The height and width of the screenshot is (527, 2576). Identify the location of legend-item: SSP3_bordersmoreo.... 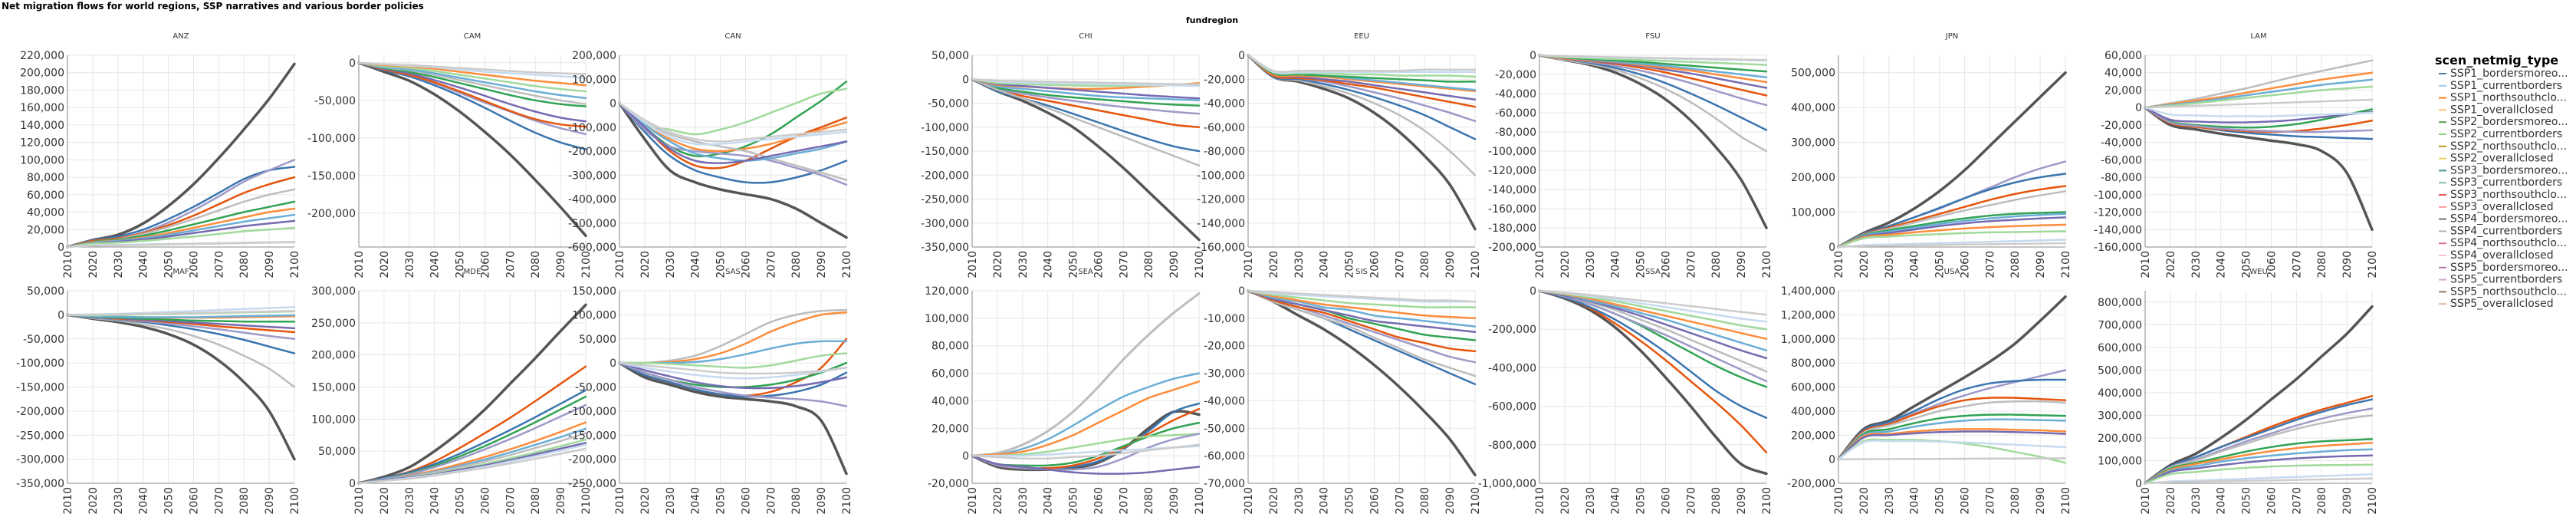
(2503, 170).